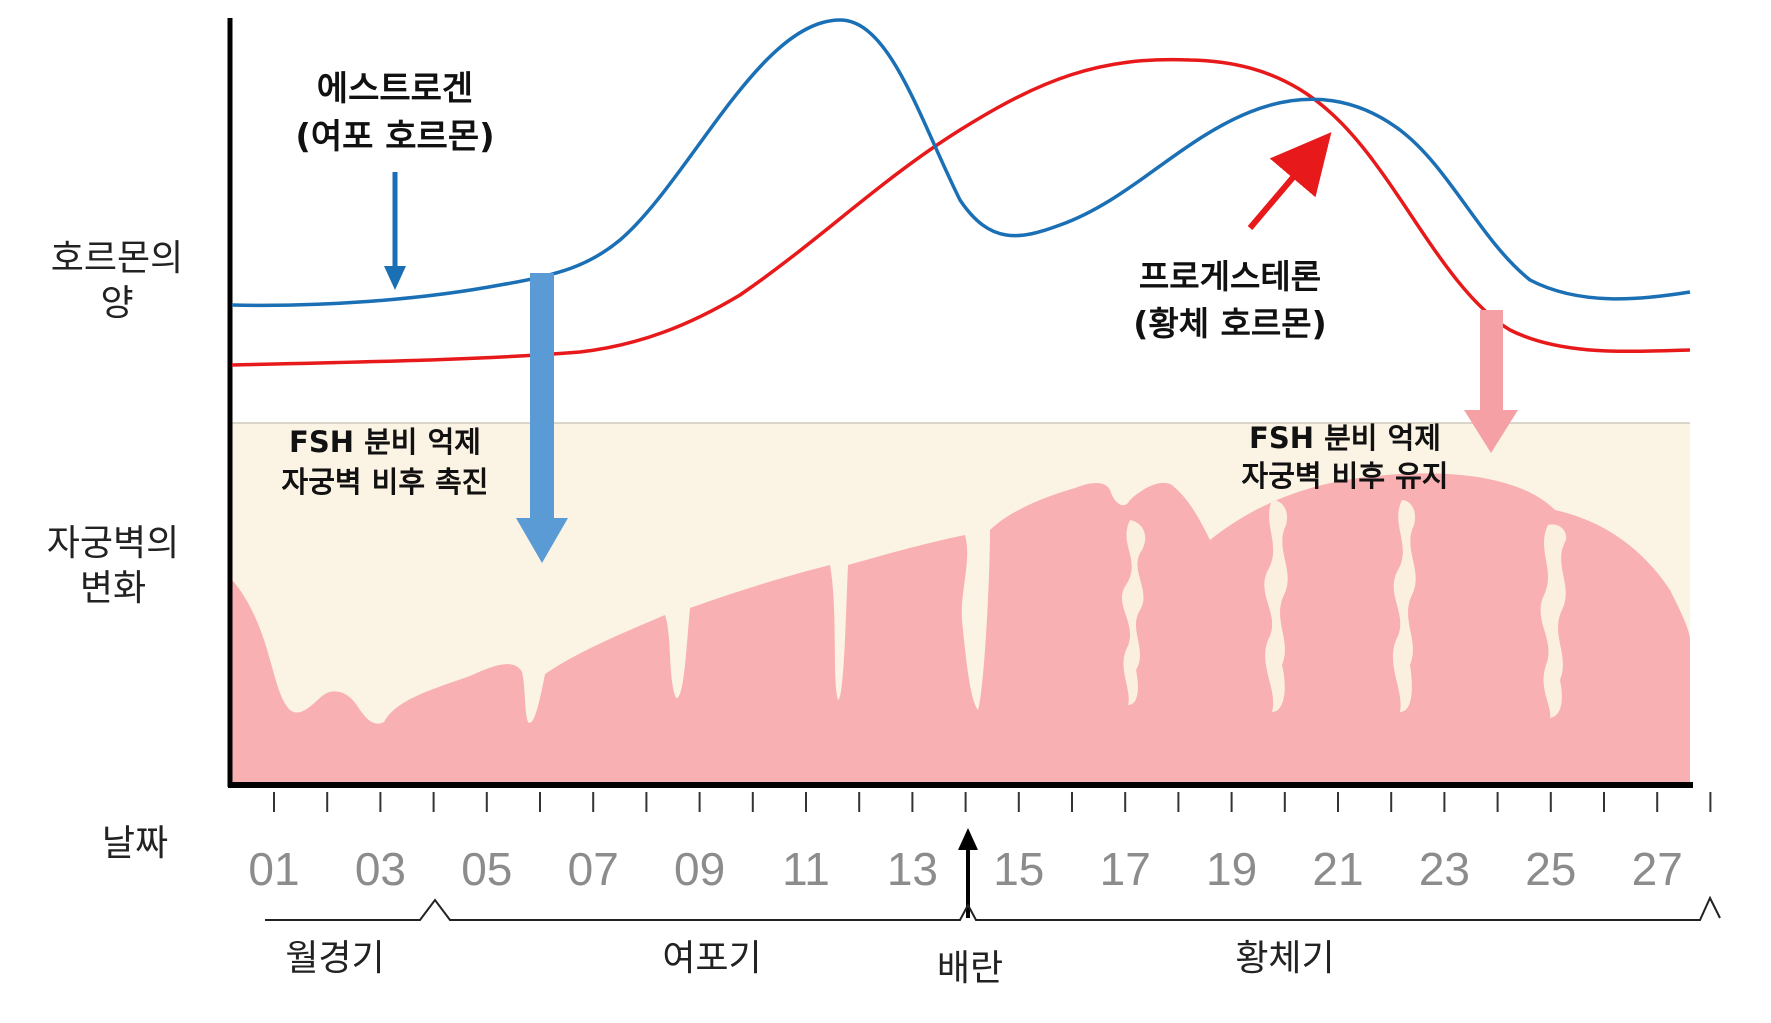 The image size is (1771, 1023). Describe the element at coordinates (593, 869) in the screenshot. I see `day-tick-label: 07` at that location.